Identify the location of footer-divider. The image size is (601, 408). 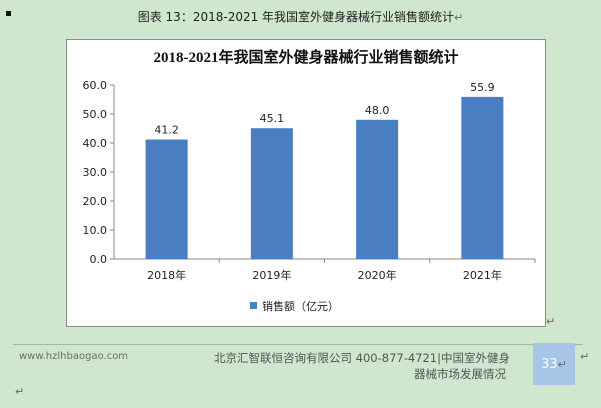
(298, 344).